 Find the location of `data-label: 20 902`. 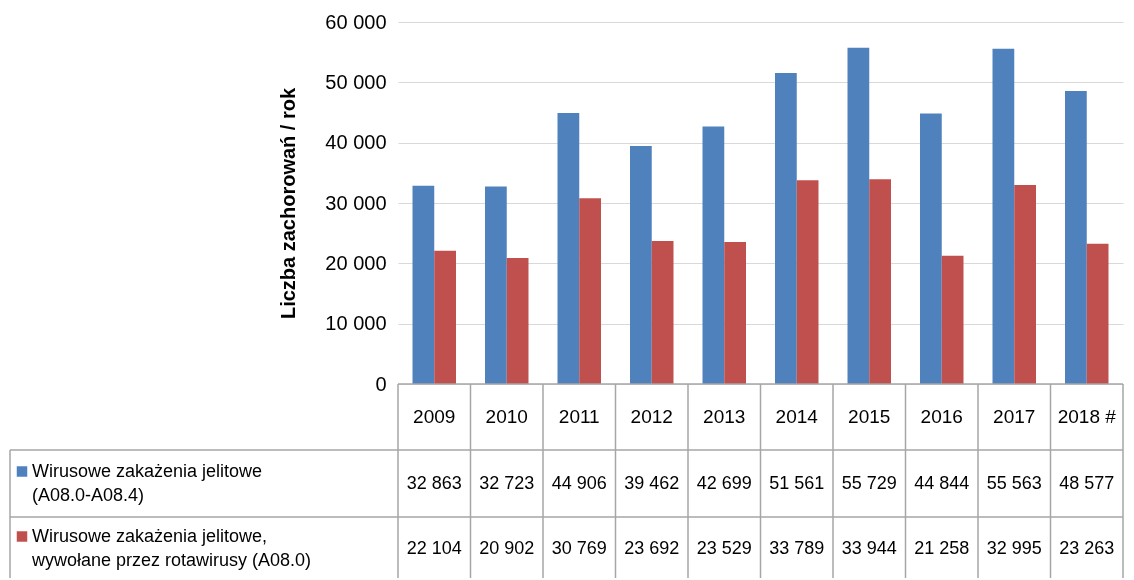

data-label: 20 902 is located at coordinates (507, 547).